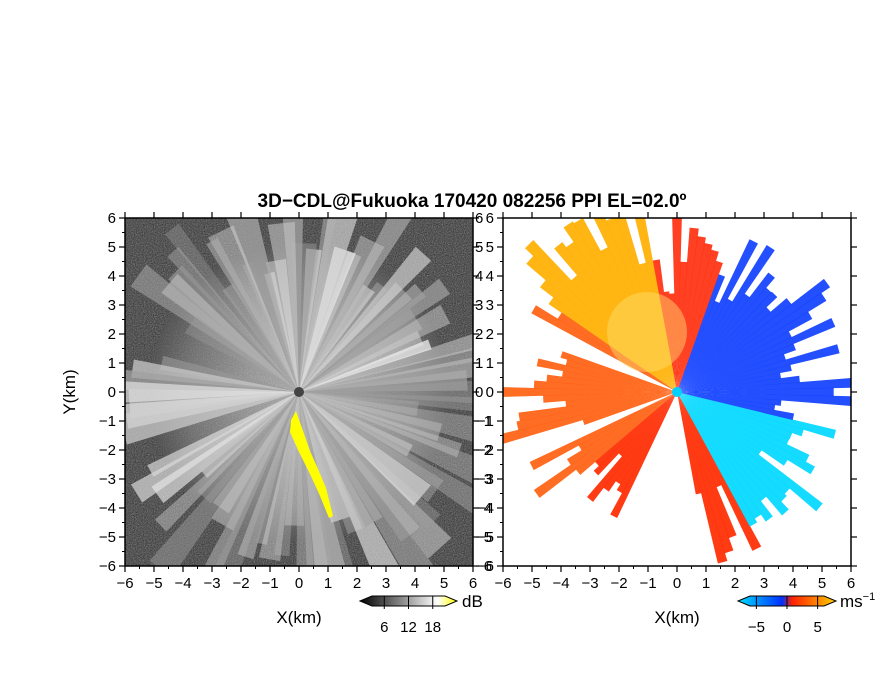 The width and height of the screenshot is (880, 680). Describe the element at coordinates (384, 627) in the screenshot. I see `colorbar-tick-label: 6` at that location.